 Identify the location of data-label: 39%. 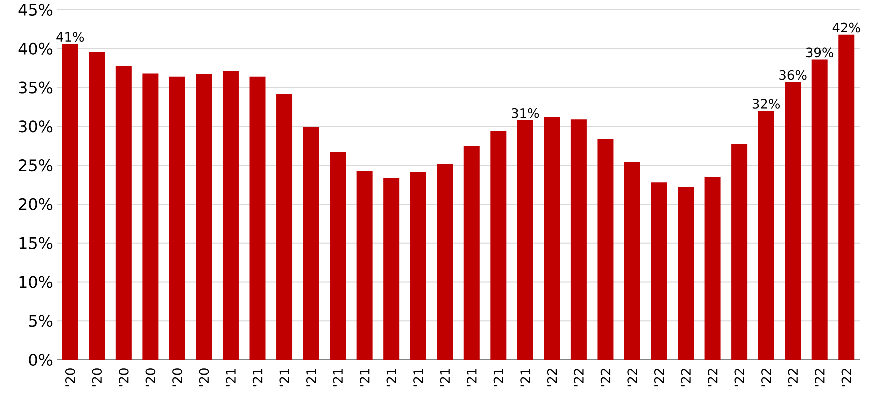
(820, 53).